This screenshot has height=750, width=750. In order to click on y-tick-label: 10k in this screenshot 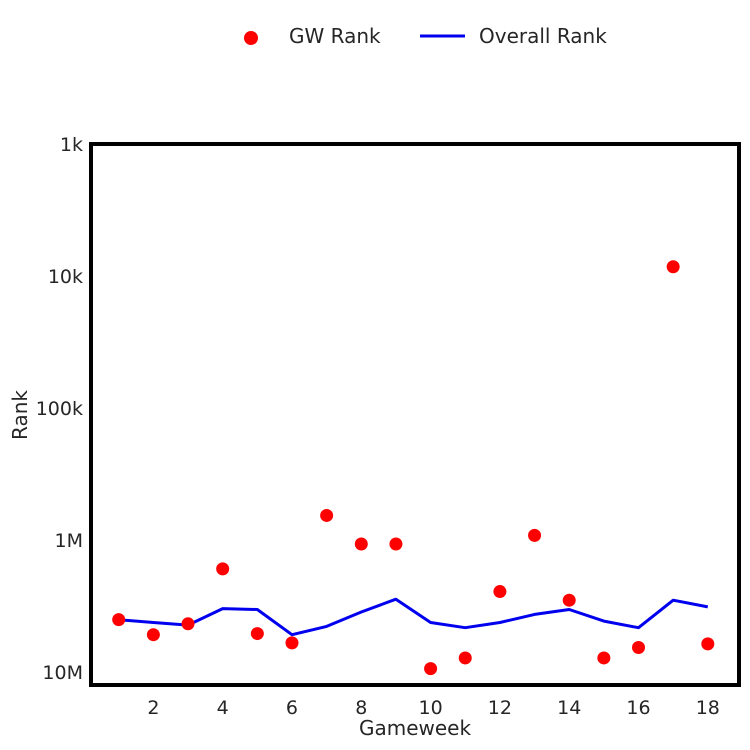, I will do `click(65, 277)`.